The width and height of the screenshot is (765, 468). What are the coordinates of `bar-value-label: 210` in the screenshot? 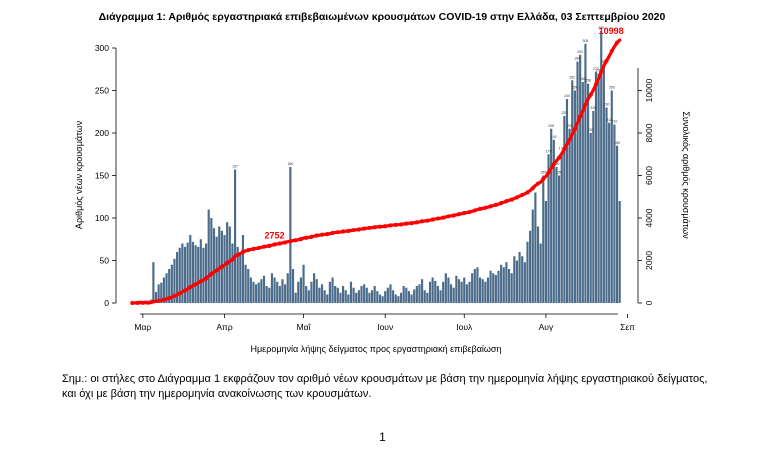 It's located at (614, 122).